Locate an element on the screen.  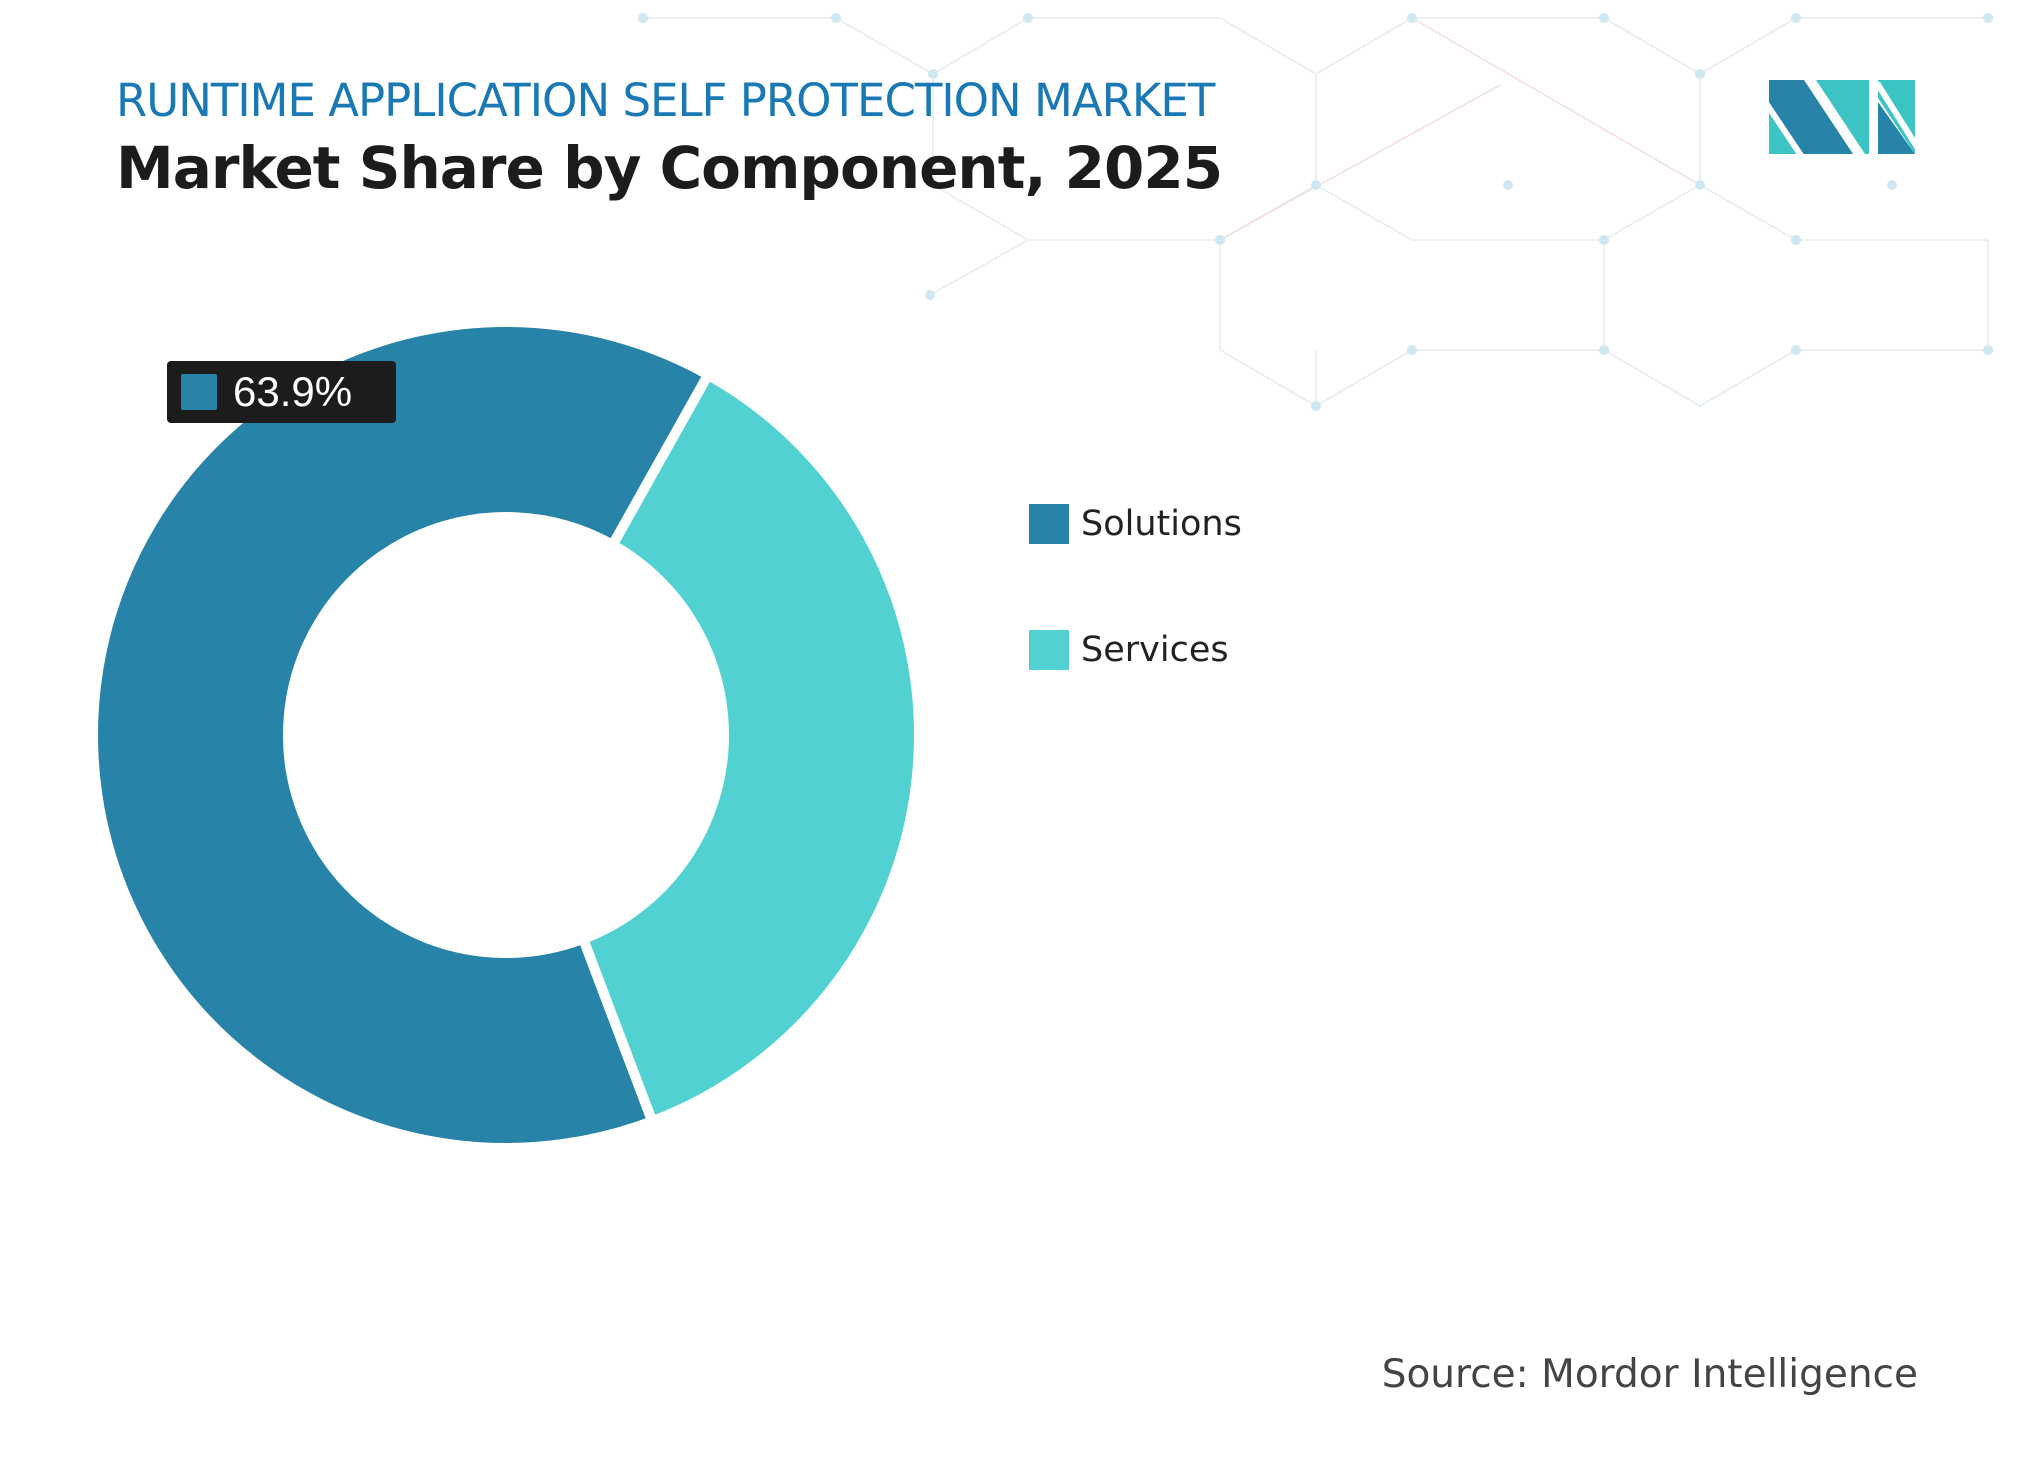
data-label-text: 63.9% is located at coordinates (293, 391).